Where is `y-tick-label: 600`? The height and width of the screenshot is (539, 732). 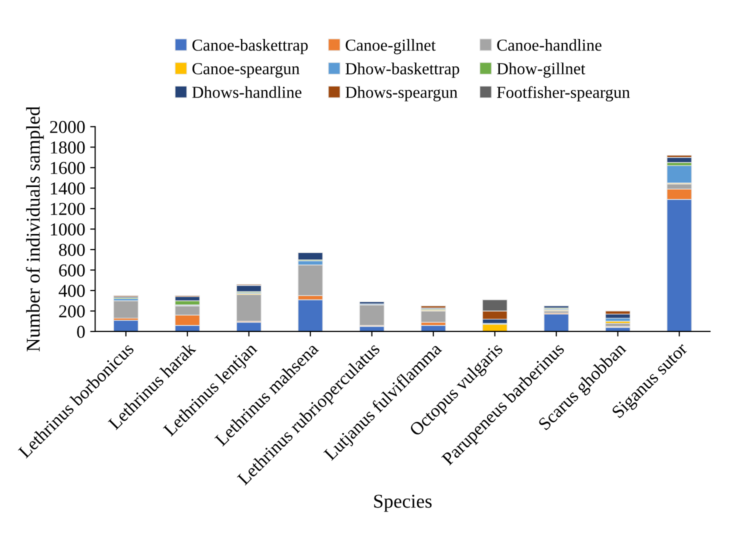 y-tick-label: 600 is located at coordinates (72, 270).